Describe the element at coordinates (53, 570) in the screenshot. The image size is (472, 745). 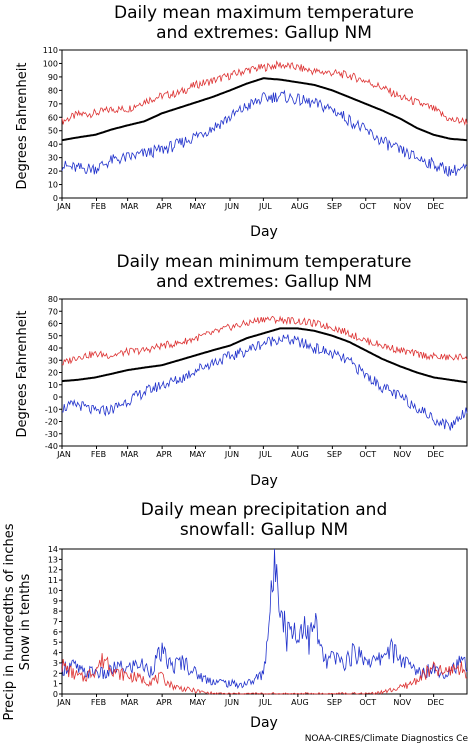
I see `y-tick-label: 12` at that location.